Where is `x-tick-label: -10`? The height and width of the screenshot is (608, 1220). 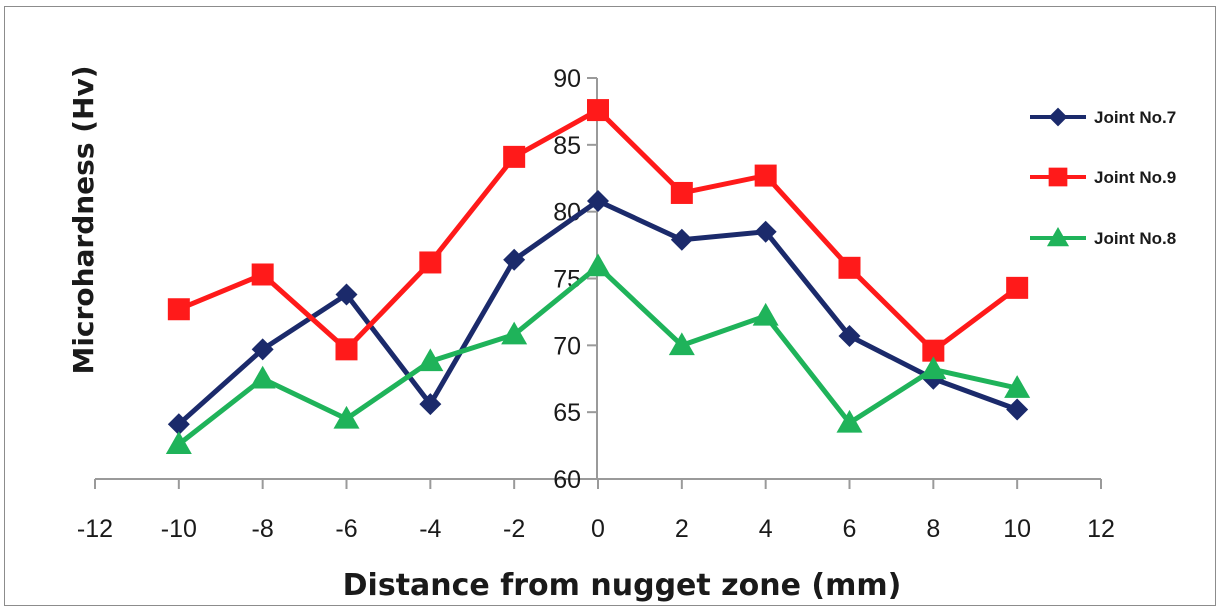 x-tick-label: -10 is located at coordinates (179, 529).